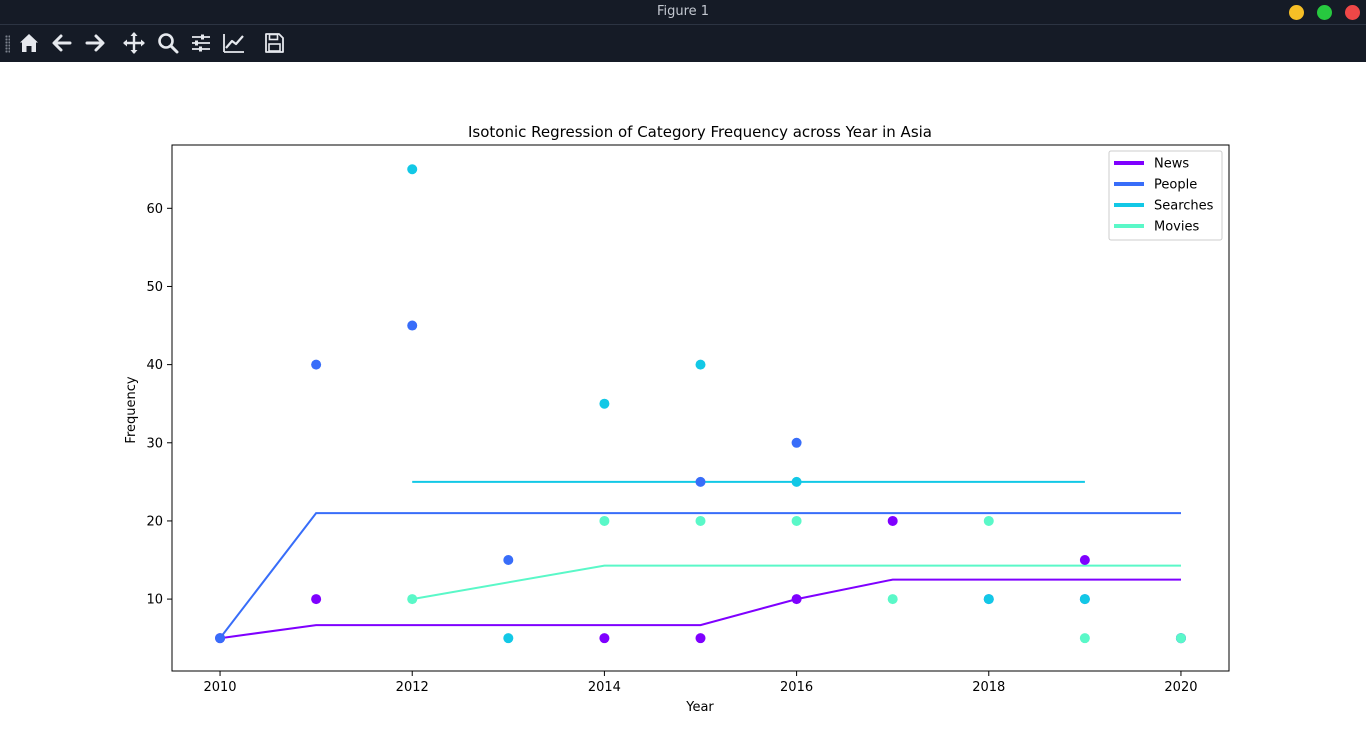  I want to click on y-axis: 10 20 30 40 50 60, so click(159, 405).